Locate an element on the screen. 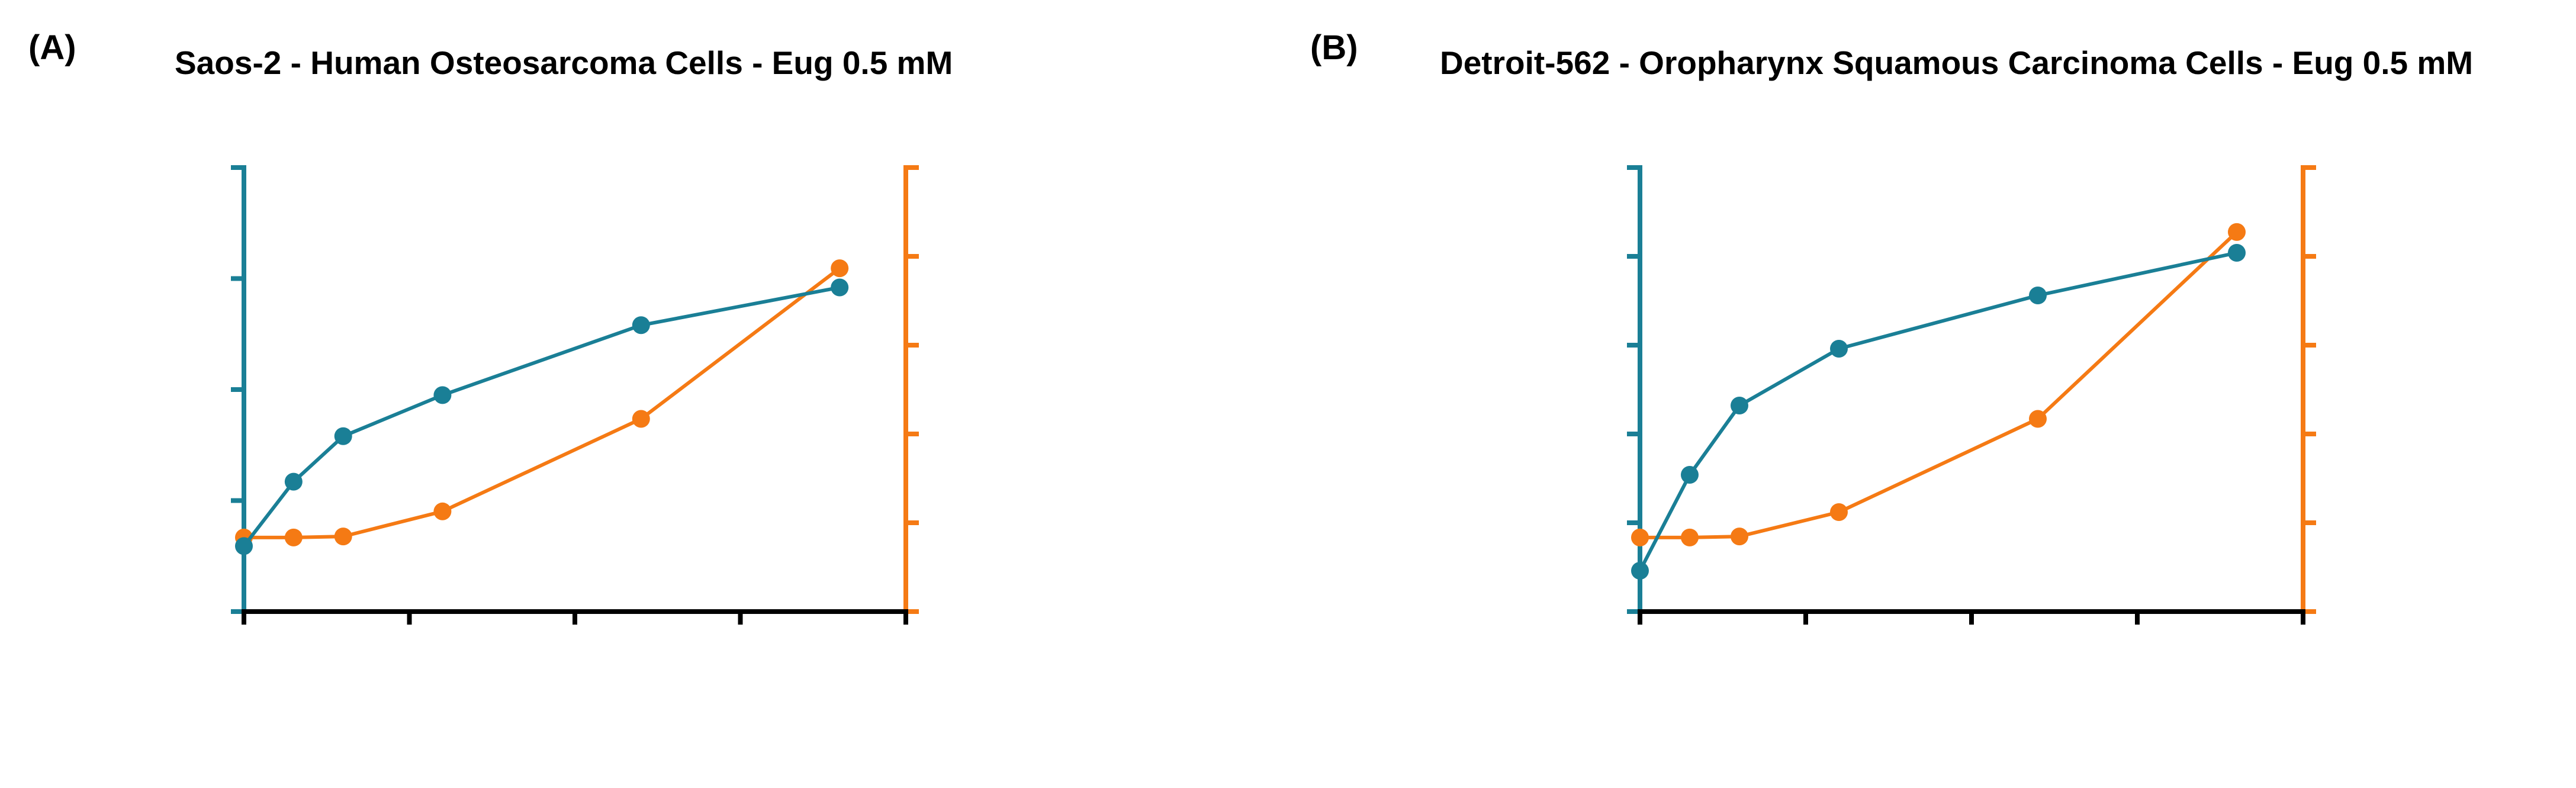 The image size is (2576, 788). panel-a-label: (A) is located at coordinates (52, 48).